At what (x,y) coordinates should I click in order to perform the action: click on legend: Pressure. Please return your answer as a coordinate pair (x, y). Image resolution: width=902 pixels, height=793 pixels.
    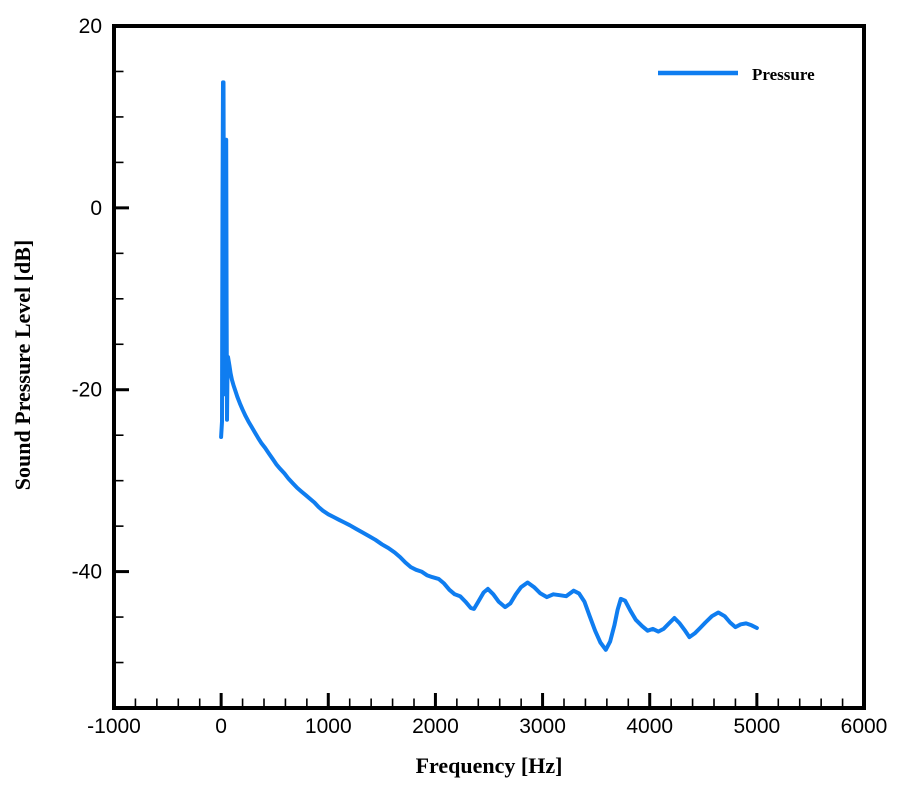
    Looking at the image, I should click on (736, 74).